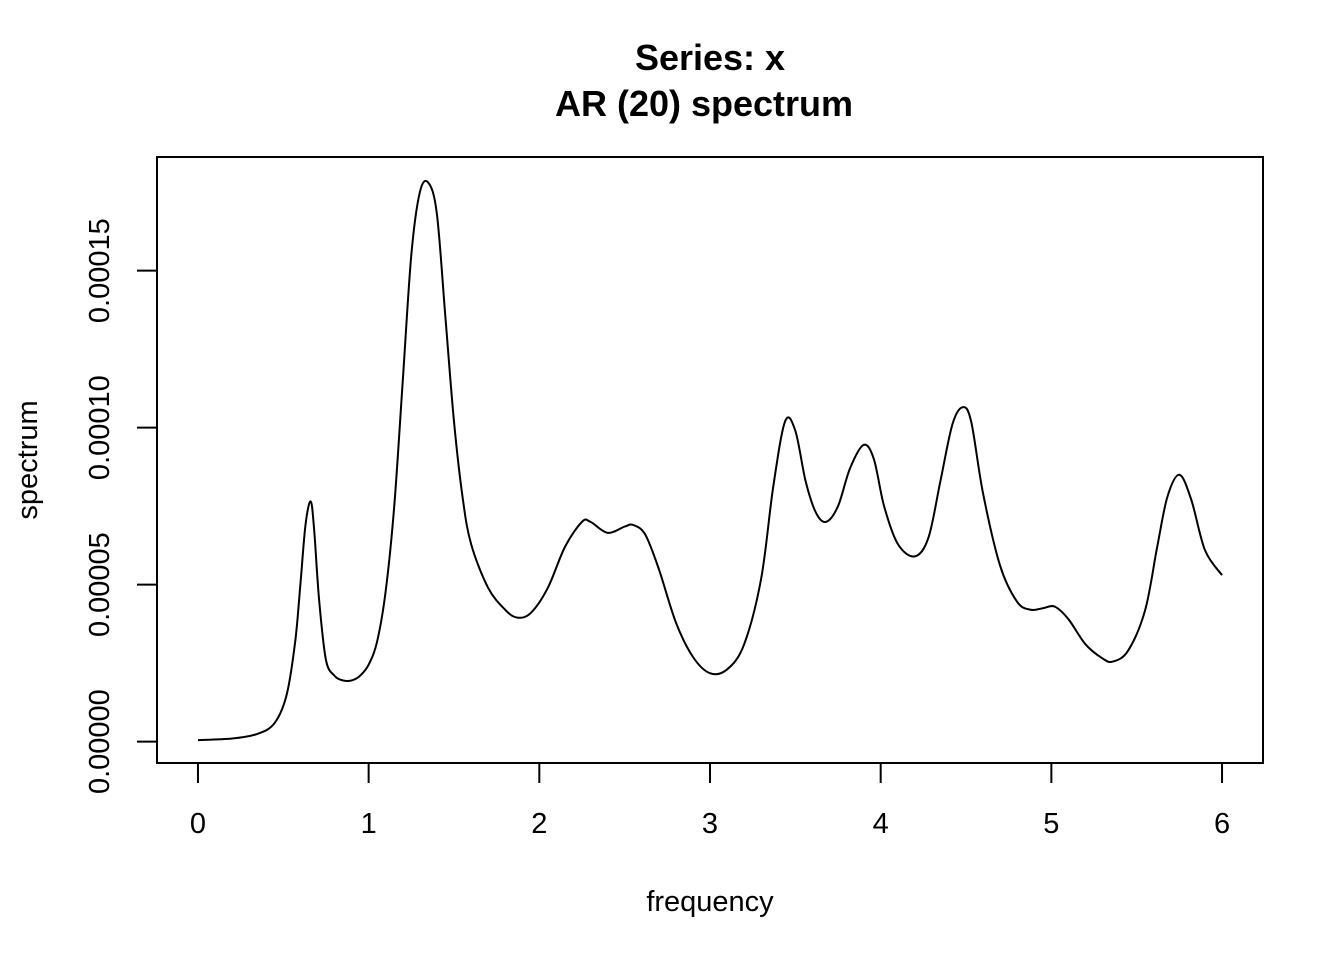 The width and height of the screenshot is (1344, 960). What do you see at coordinates (100, 584) in the screenshot?
I see `y-tick-label: 0.00005` at bounding box center [100, 584].